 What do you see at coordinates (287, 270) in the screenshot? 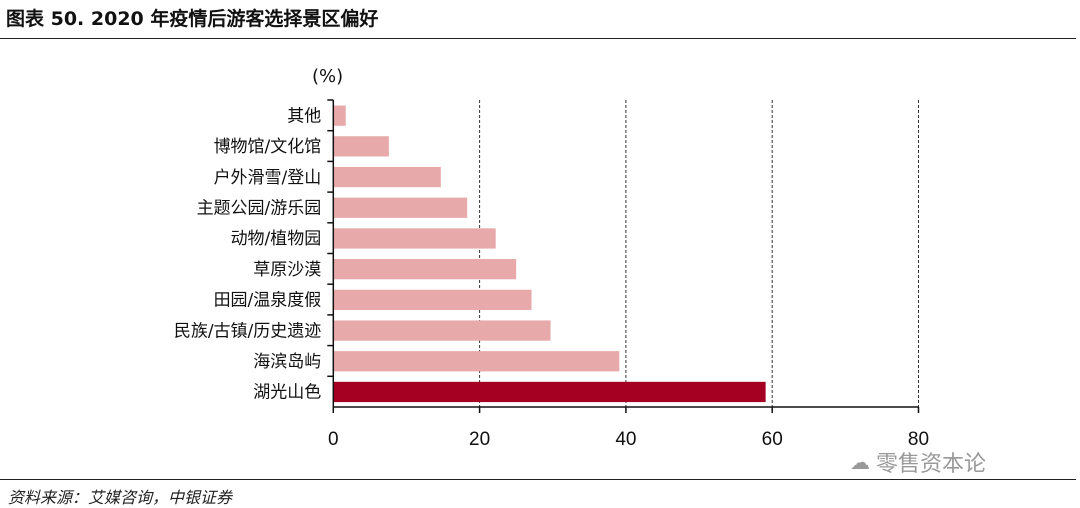
I see `category-label: 草原沙漠` at bounding box center [287, 270].